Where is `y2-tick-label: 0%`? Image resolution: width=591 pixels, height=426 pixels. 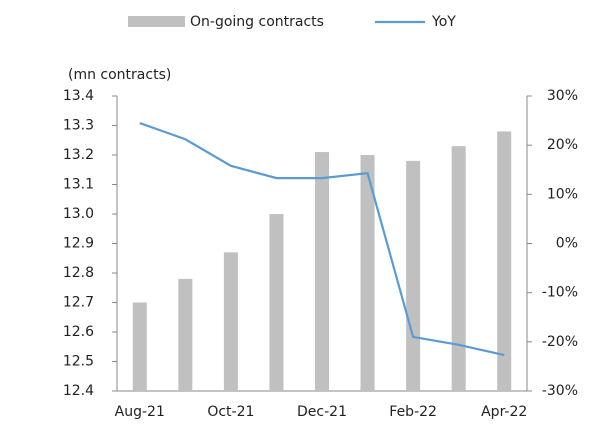
y2-tick-label: 0% is located at coordinates (567, 244).